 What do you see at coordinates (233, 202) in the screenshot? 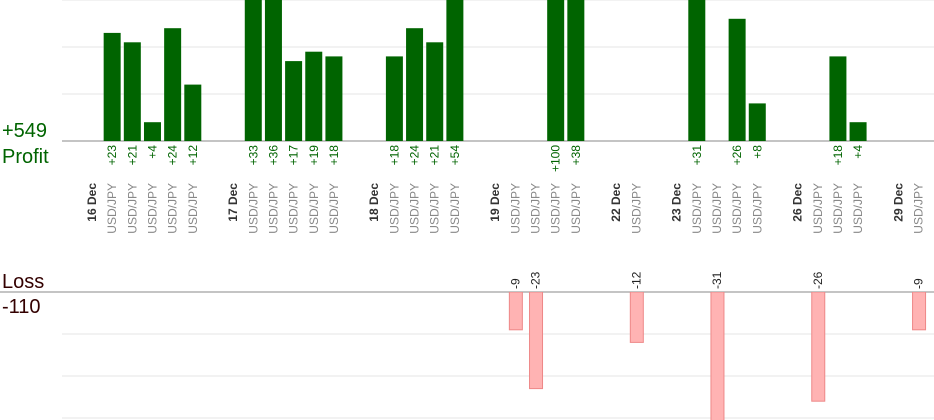
I see `date-label: 17 Dec` at bounding box center [233, 202].